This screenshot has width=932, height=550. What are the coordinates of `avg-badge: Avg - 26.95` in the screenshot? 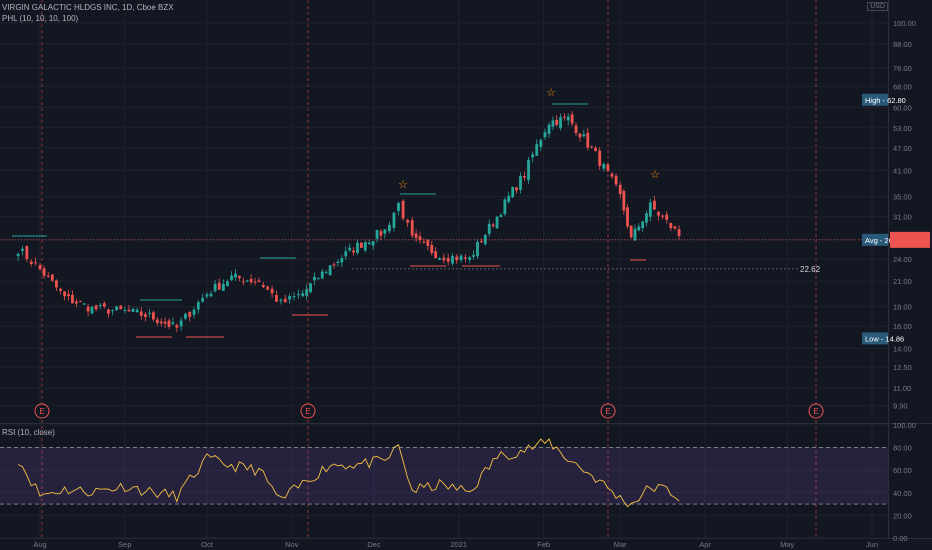 It's located at (884, 240).